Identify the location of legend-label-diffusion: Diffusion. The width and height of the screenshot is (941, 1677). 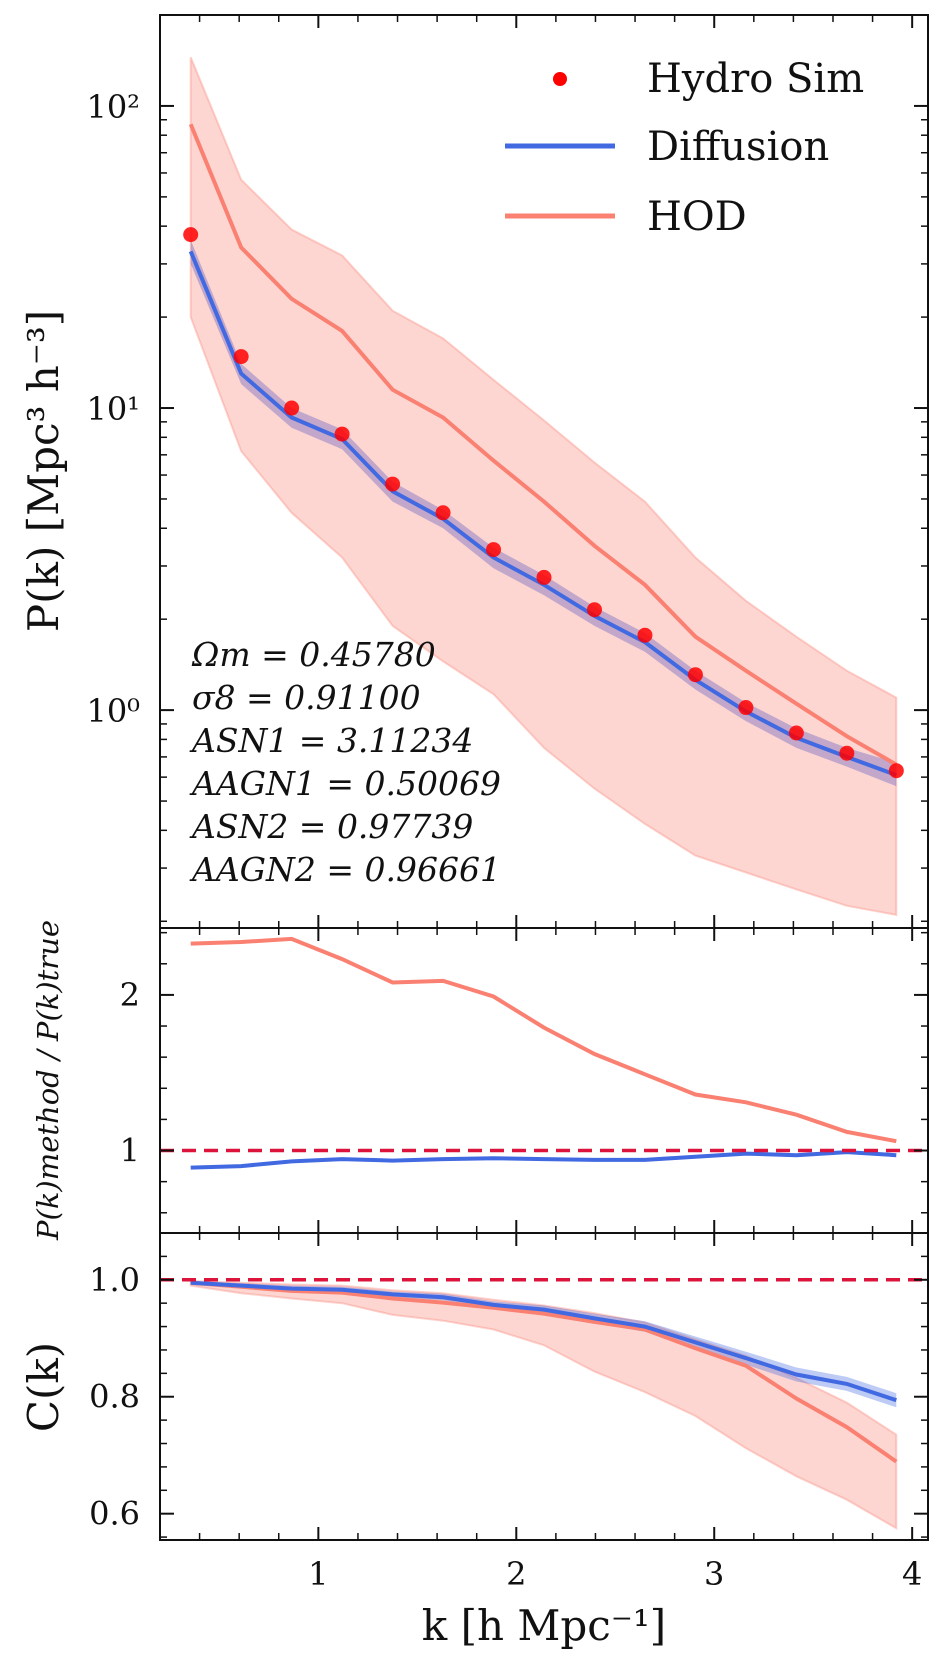
(738, 147).